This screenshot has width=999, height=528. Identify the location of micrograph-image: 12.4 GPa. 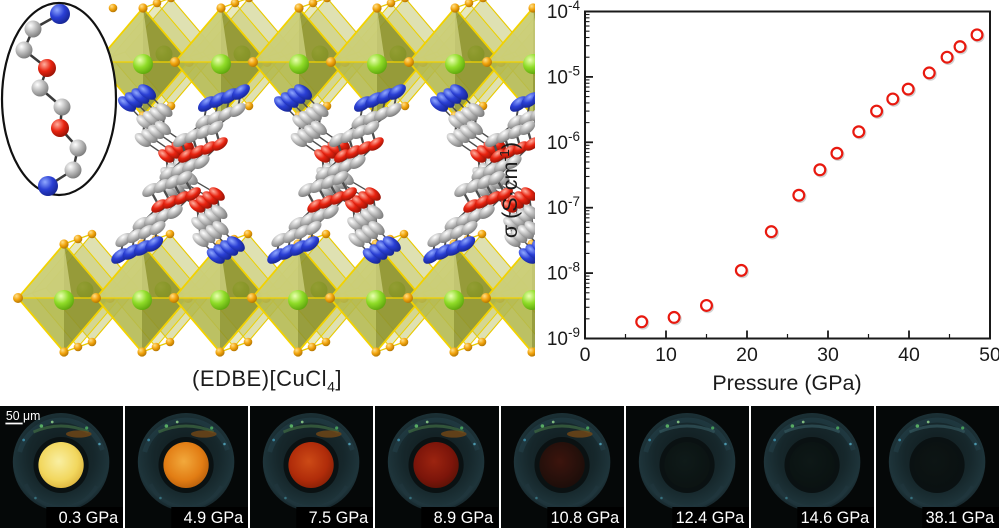
(687, 467).